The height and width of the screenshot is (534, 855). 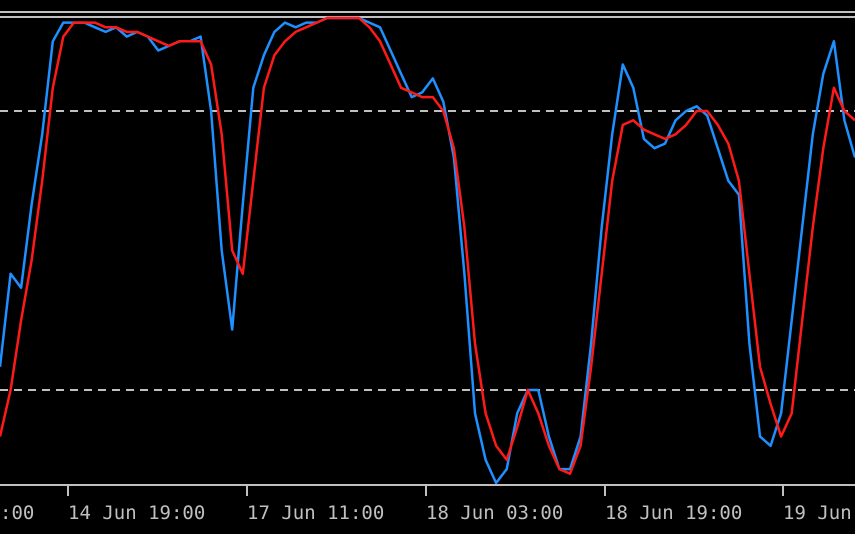 I want to click on x-tick-label: :00, so click(x=17, y=513).